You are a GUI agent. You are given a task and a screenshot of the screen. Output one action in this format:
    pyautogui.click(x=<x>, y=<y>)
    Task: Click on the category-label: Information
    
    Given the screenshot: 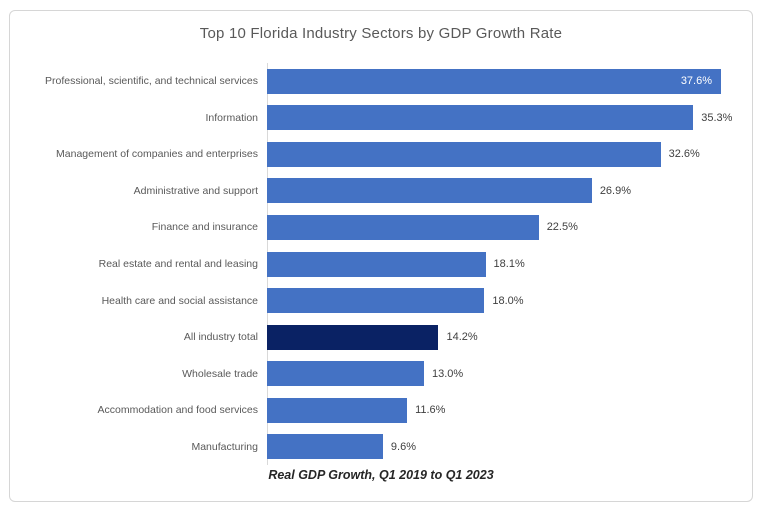 What is the action you would take?
    pyautogui.click(x=231, y=117)
    